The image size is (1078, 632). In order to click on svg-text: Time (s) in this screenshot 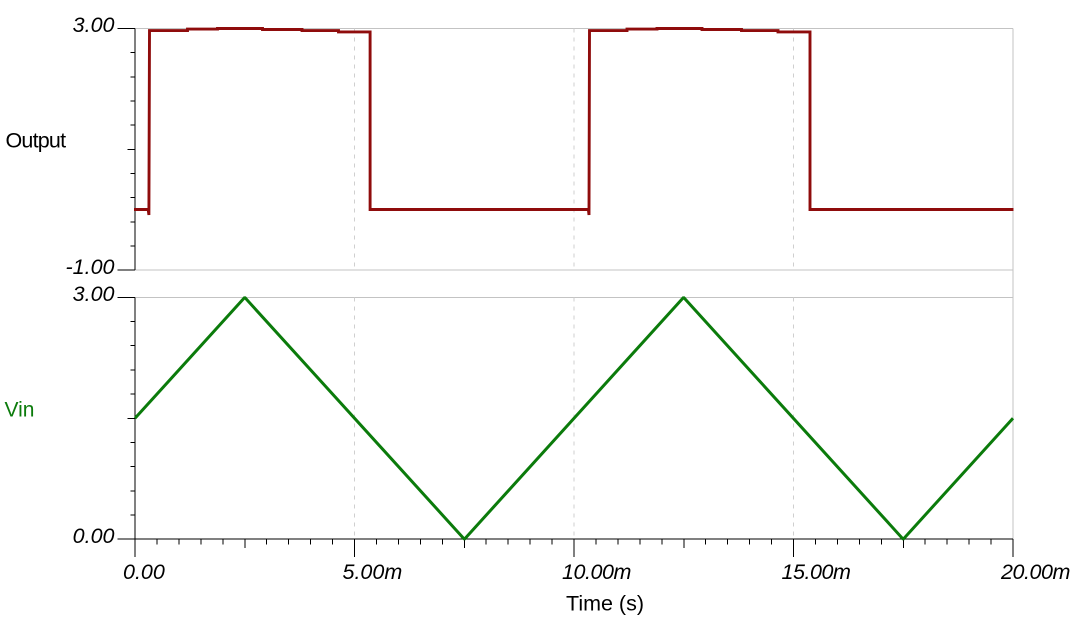, I will do `click(605, 603)`.